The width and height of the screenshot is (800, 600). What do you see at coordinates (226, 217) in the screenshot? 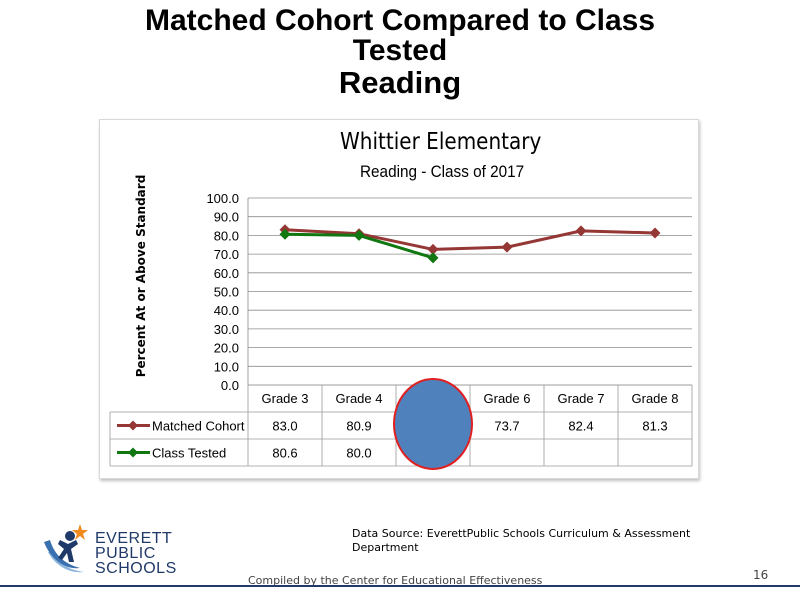
I see `y-tick-label: 90.0` at bounding box center [226, 217].